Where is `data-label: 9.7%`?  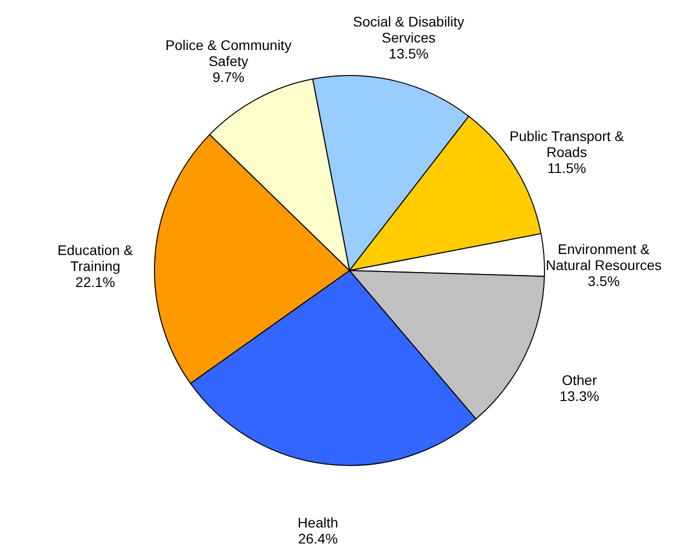
data-label: 9.7% is located at coordinates (228, 77).